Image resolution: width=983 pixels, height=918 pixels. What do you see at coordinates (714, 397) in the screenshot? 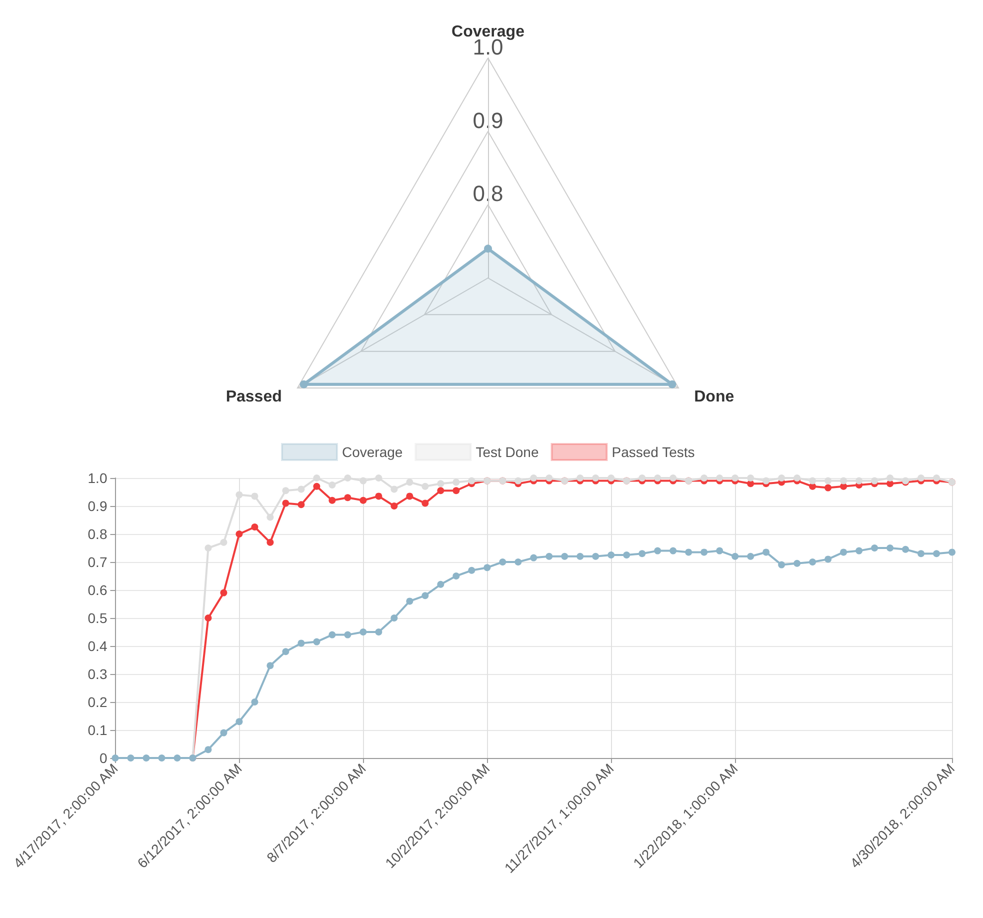
I see `spoke-label: Done` at bounding box center [714, 397].